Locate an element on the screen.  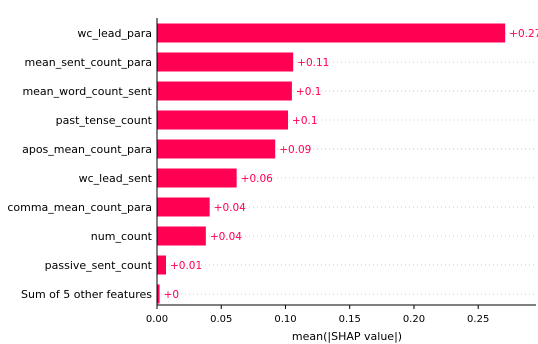
category-label: apos_mean_count_para is located at coordinates (87, 149).